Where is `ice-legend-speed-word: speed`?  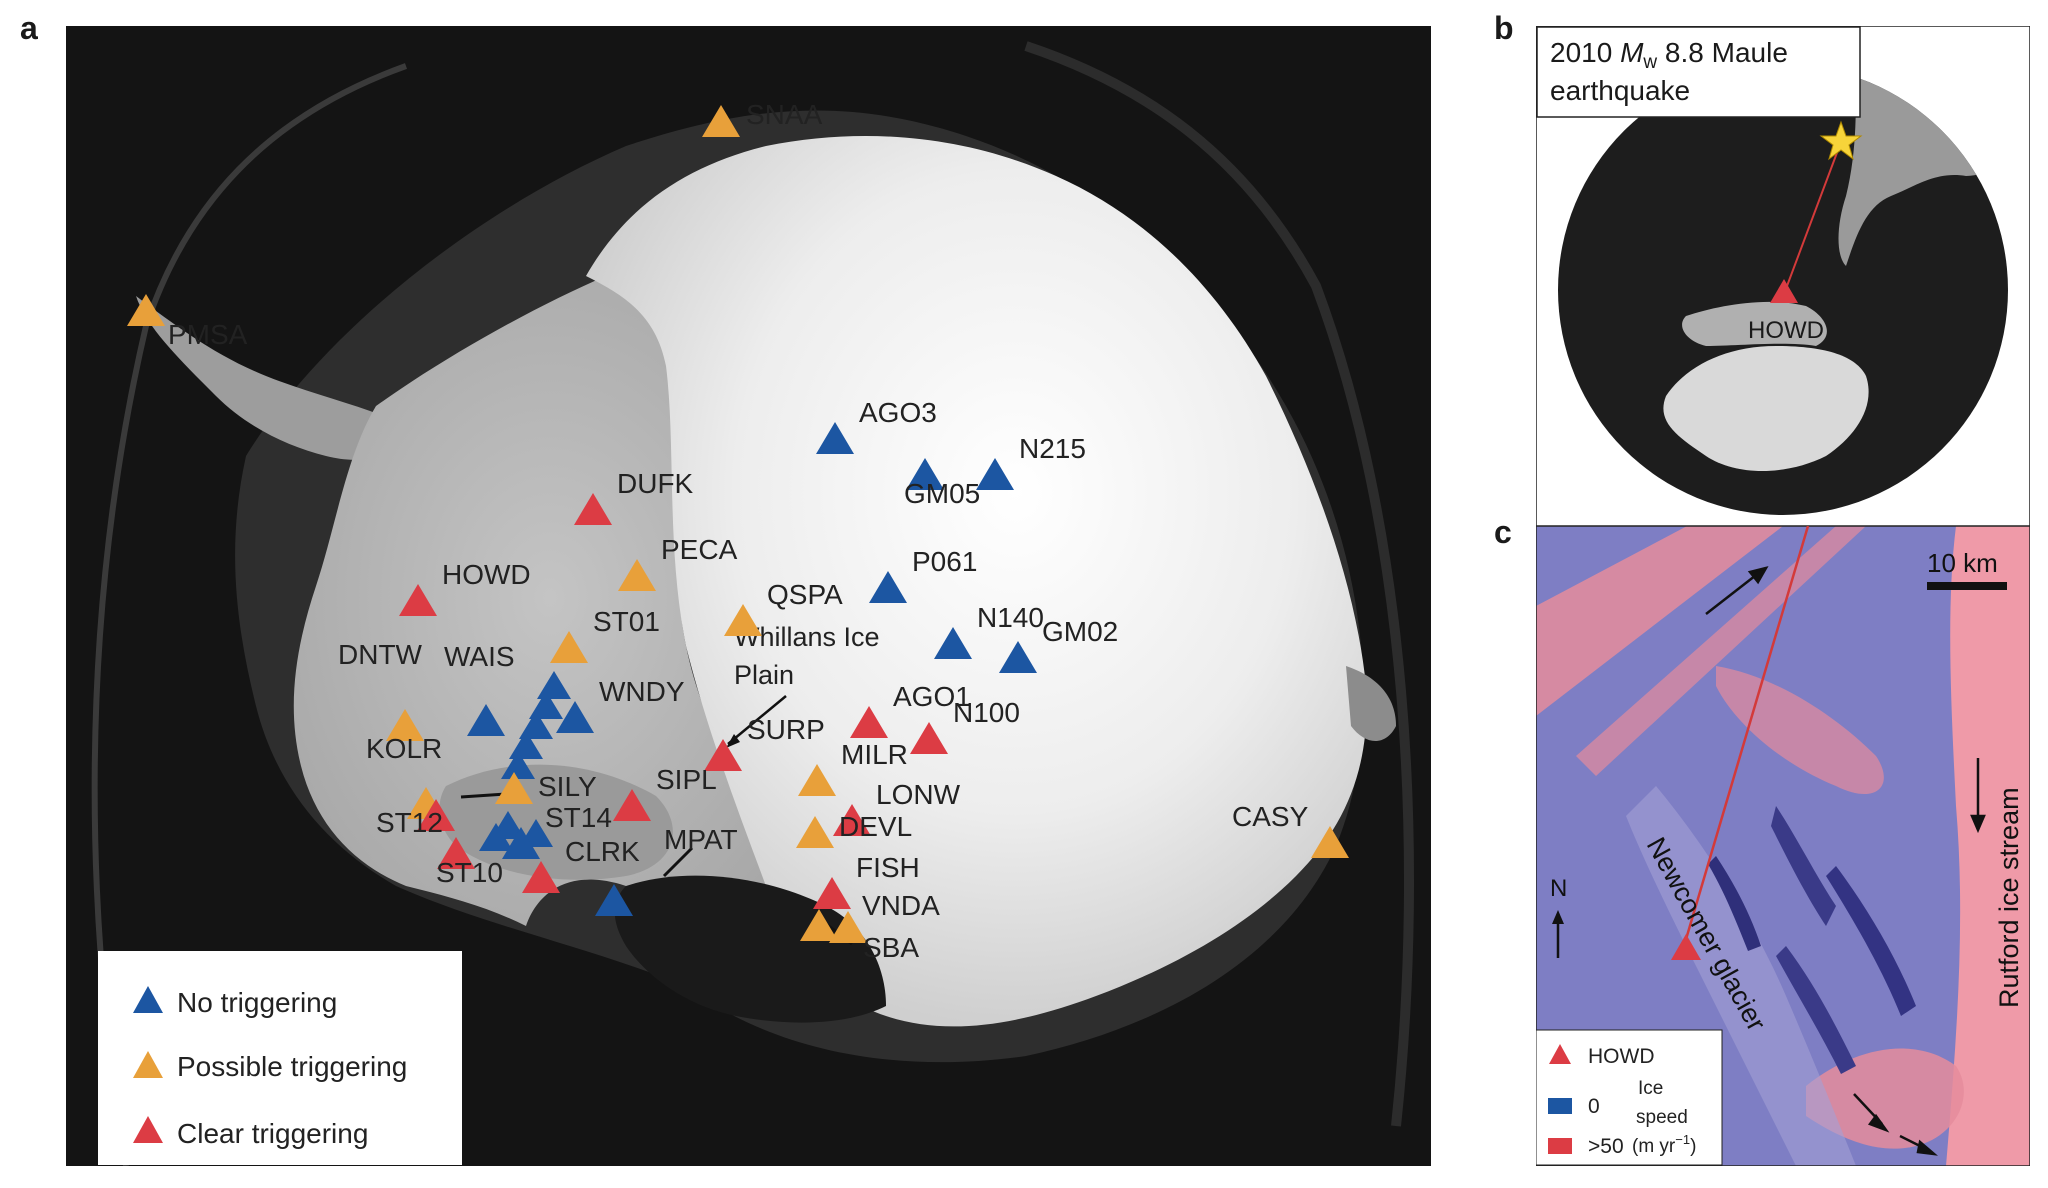
ice-legend-speed-word: speed is located at coordinates (1662, 1117).